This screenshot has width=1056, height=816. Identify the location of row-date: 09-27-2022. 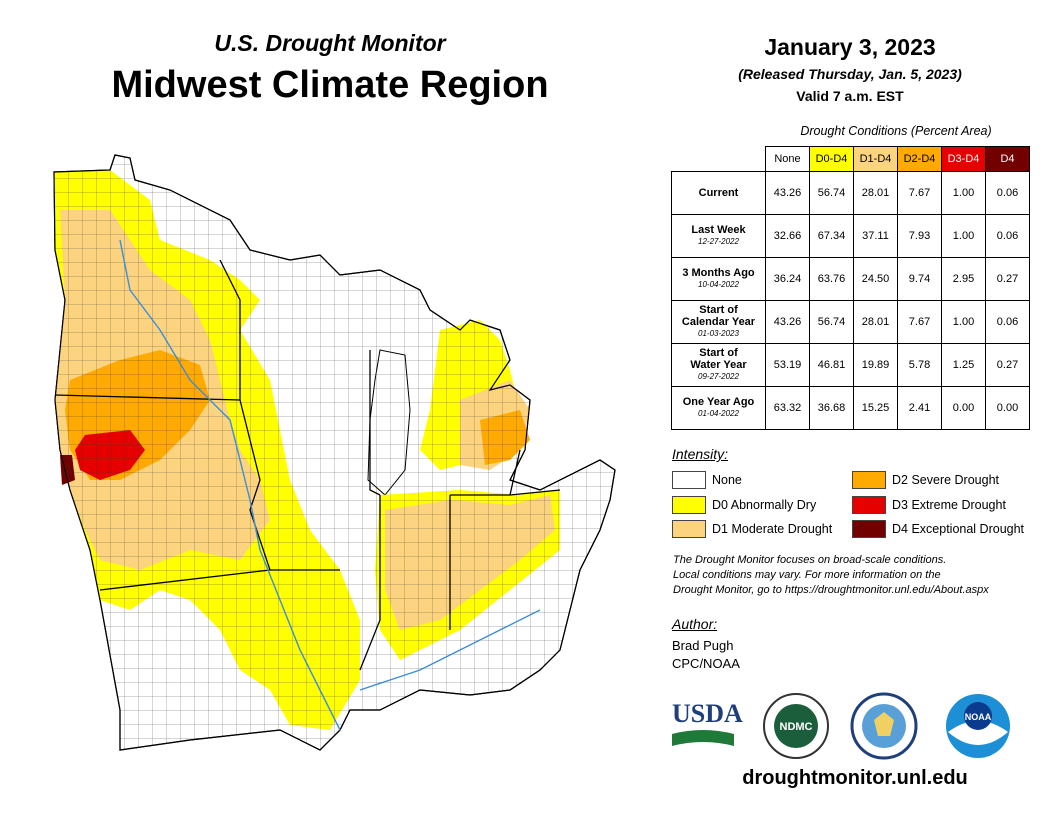
(718, 376).